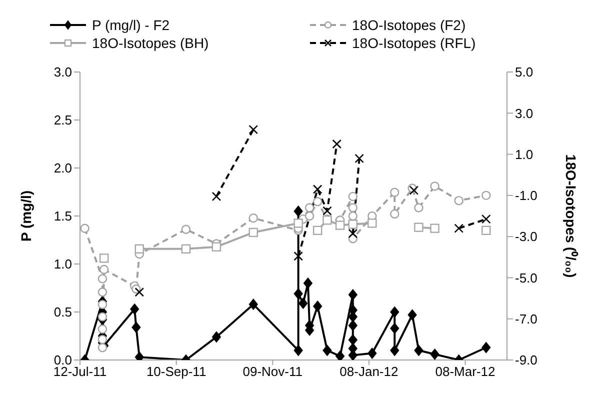 This screenshot has height=403, width=595. I want to click on legend-label: P (mg/l) - F2, so click(131, 25).